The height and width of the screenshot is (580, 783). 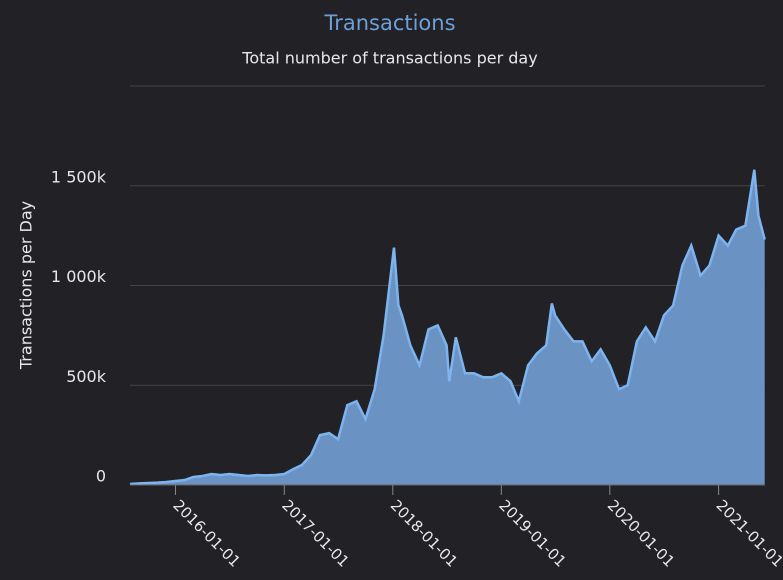 What do you see at coordinates (389, 23) in the screenshot?
I see `chart-title: Transactions` at bounding box center [389, 23].